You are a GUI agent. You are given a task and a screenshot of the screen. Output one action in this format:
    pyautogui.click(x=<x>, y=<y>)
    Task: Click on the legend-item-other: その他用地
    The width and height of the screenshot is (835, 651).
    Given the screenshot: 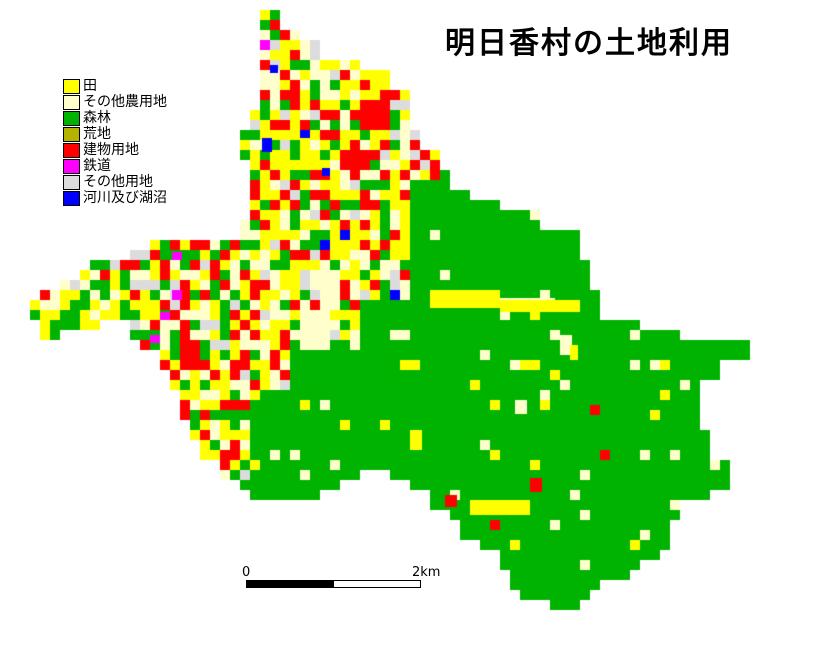 What is the action you would take?
    pyautogui.click(x=115, y=182)
    